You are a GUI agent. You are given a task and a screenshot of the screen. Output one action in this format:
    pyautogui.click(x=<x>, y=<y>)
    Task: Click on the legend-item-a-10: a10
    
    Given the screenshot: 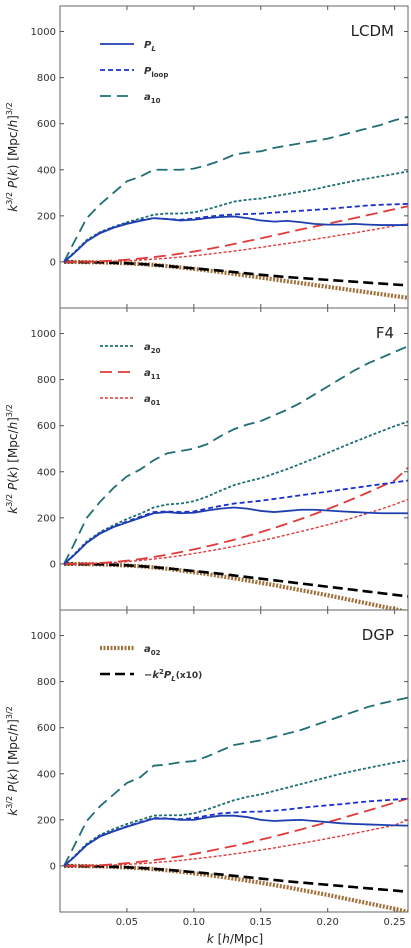 What is the action you would take?
    pyautogui.click(x=130, y=98)
    